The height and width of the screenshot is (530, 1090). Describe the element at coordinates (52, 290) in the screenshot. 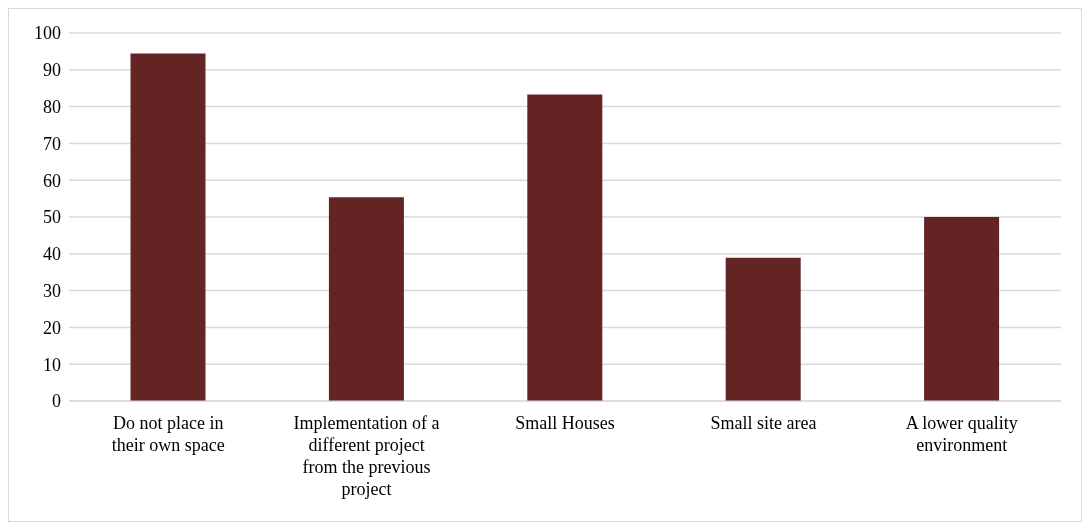

I see `y-tick-label: 30` at that location.